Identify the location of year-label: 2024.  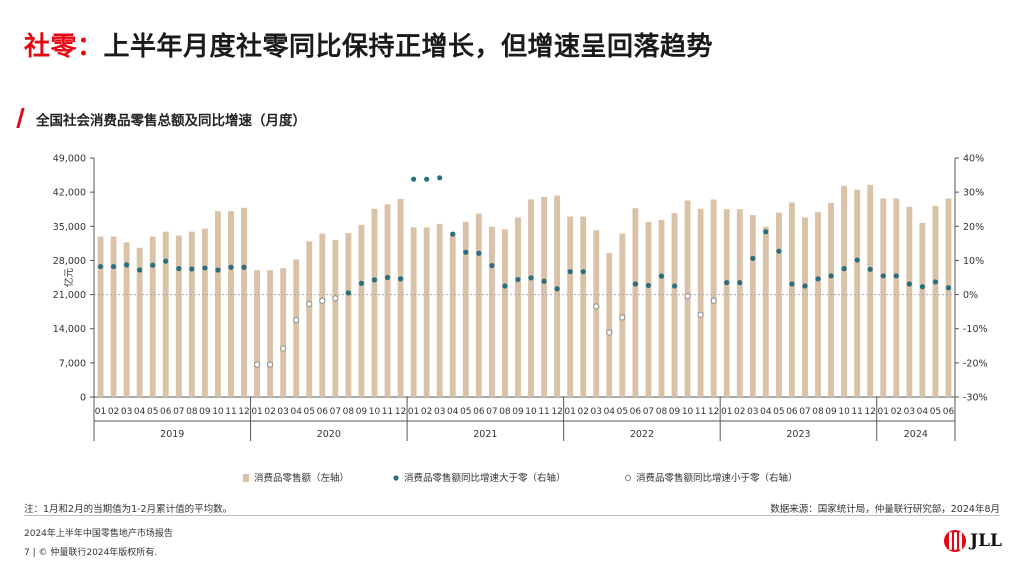
(916, 434).